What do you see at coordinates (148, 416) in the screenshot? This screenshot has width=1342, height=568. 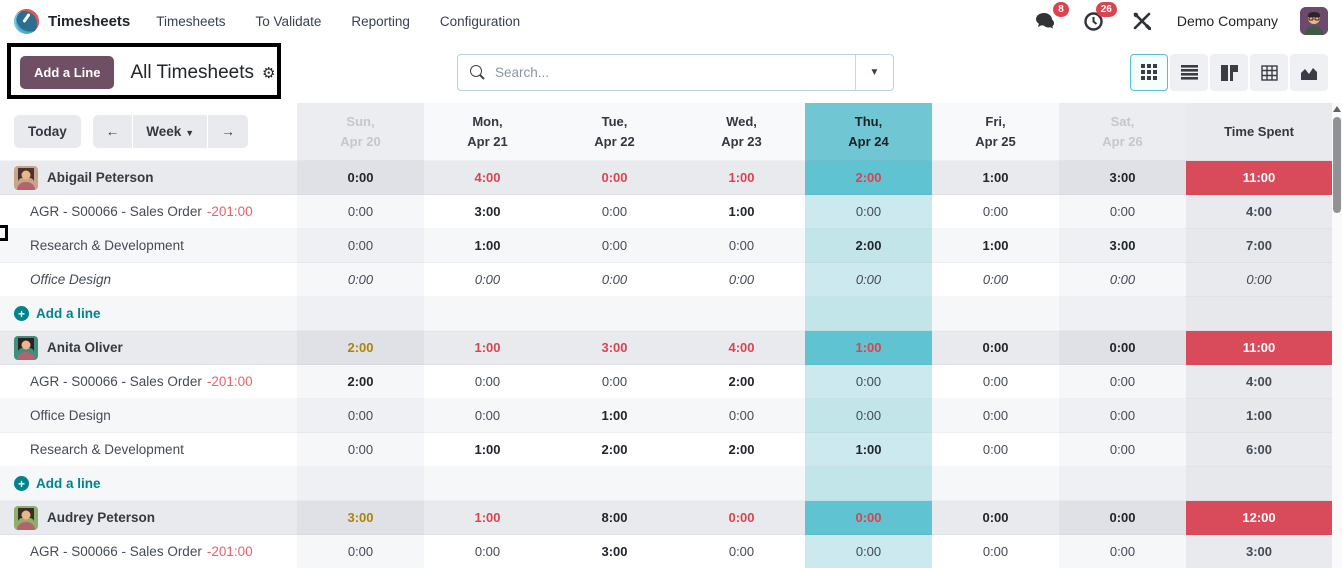 I see `timesheet-row-label: Office Design` at bounding box center [148, 416].